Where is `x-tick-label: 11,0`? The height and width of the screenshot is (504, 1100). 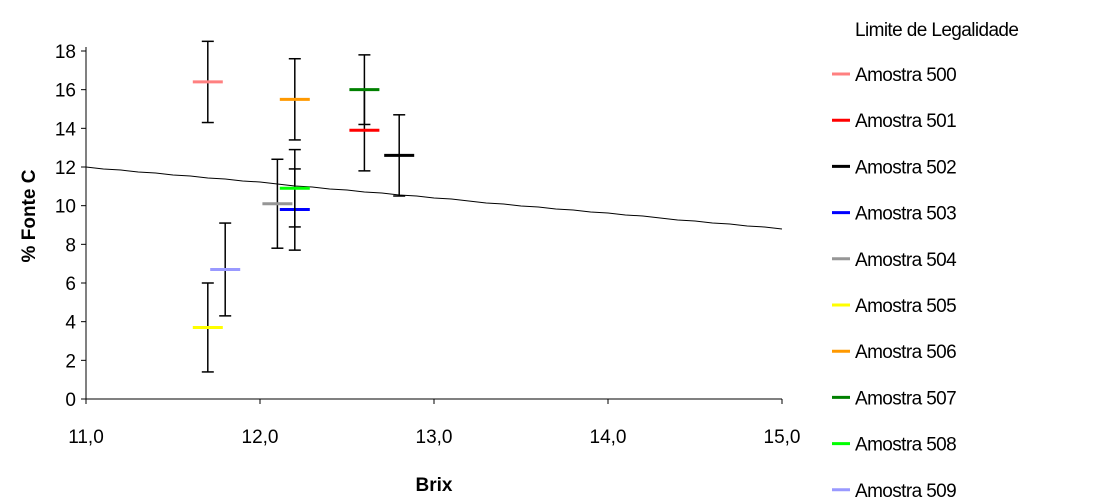
x-tick-label: 11,0 is located at coordinates (86, 437).